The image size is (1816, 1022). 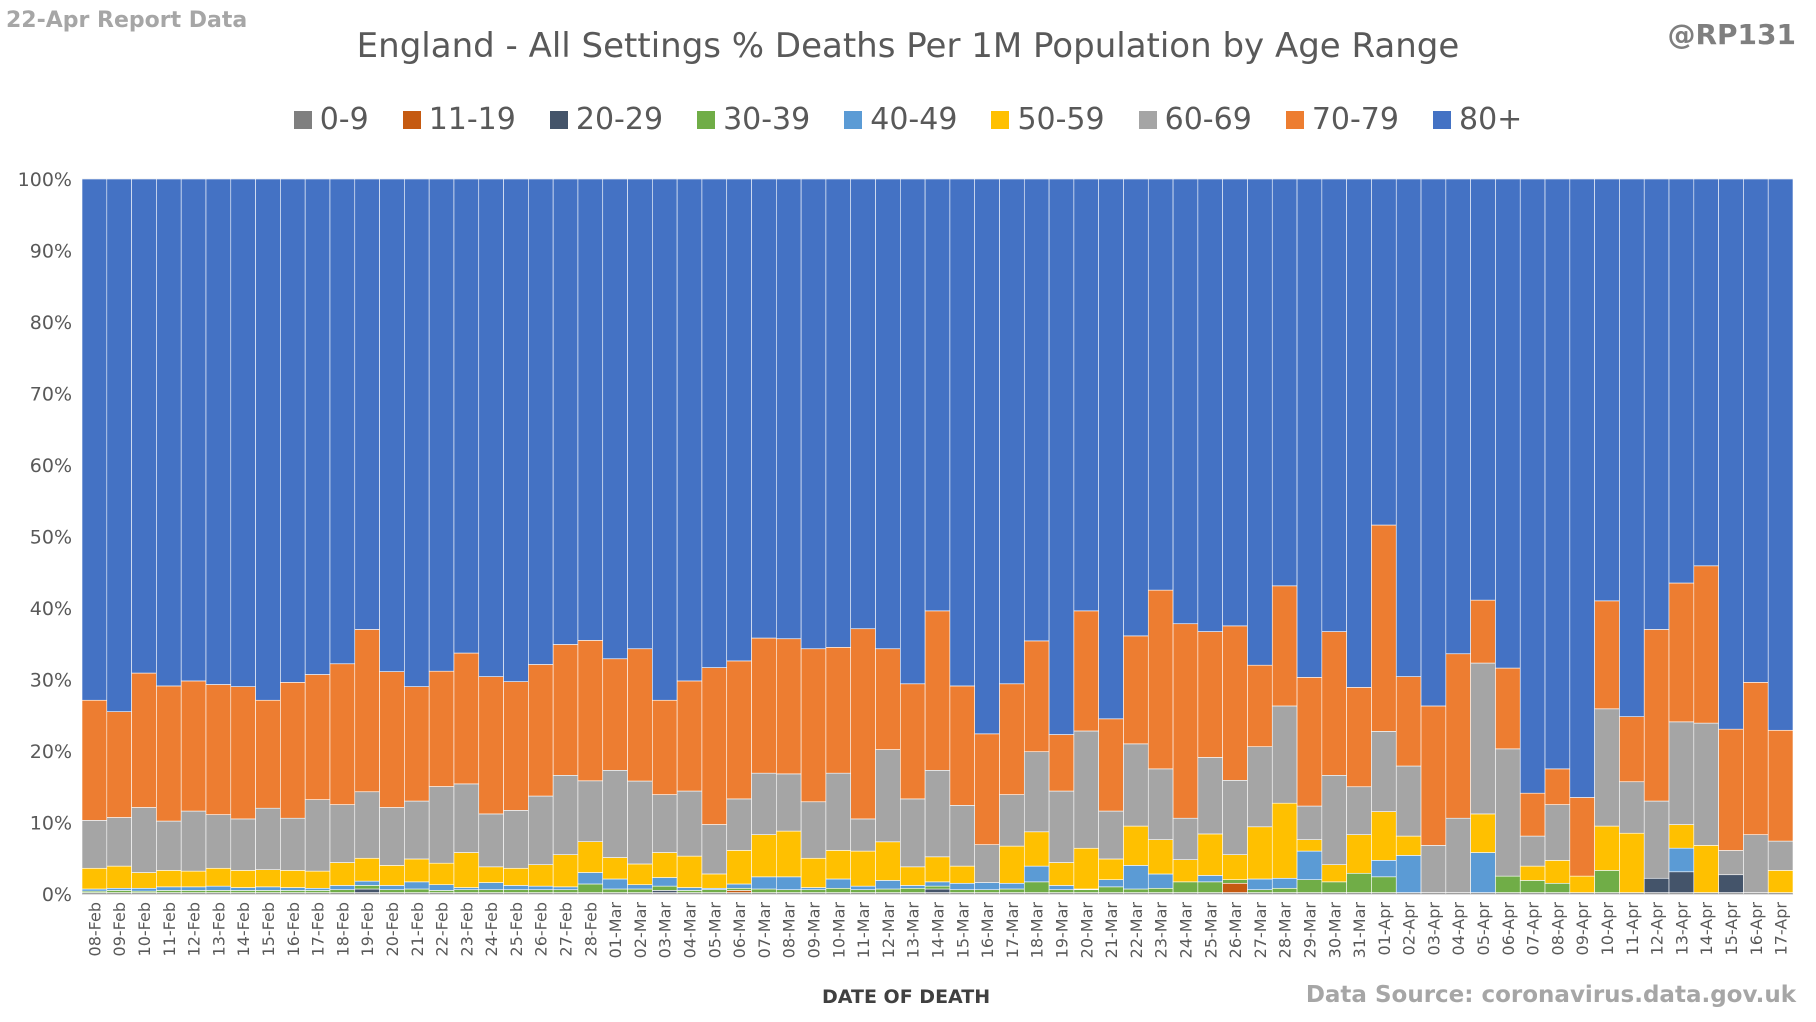 What do you see at coordinates (640, 930) in the screenshot?
I see `x-tick-label: 02-Mar` at bounding box center [640, 930].